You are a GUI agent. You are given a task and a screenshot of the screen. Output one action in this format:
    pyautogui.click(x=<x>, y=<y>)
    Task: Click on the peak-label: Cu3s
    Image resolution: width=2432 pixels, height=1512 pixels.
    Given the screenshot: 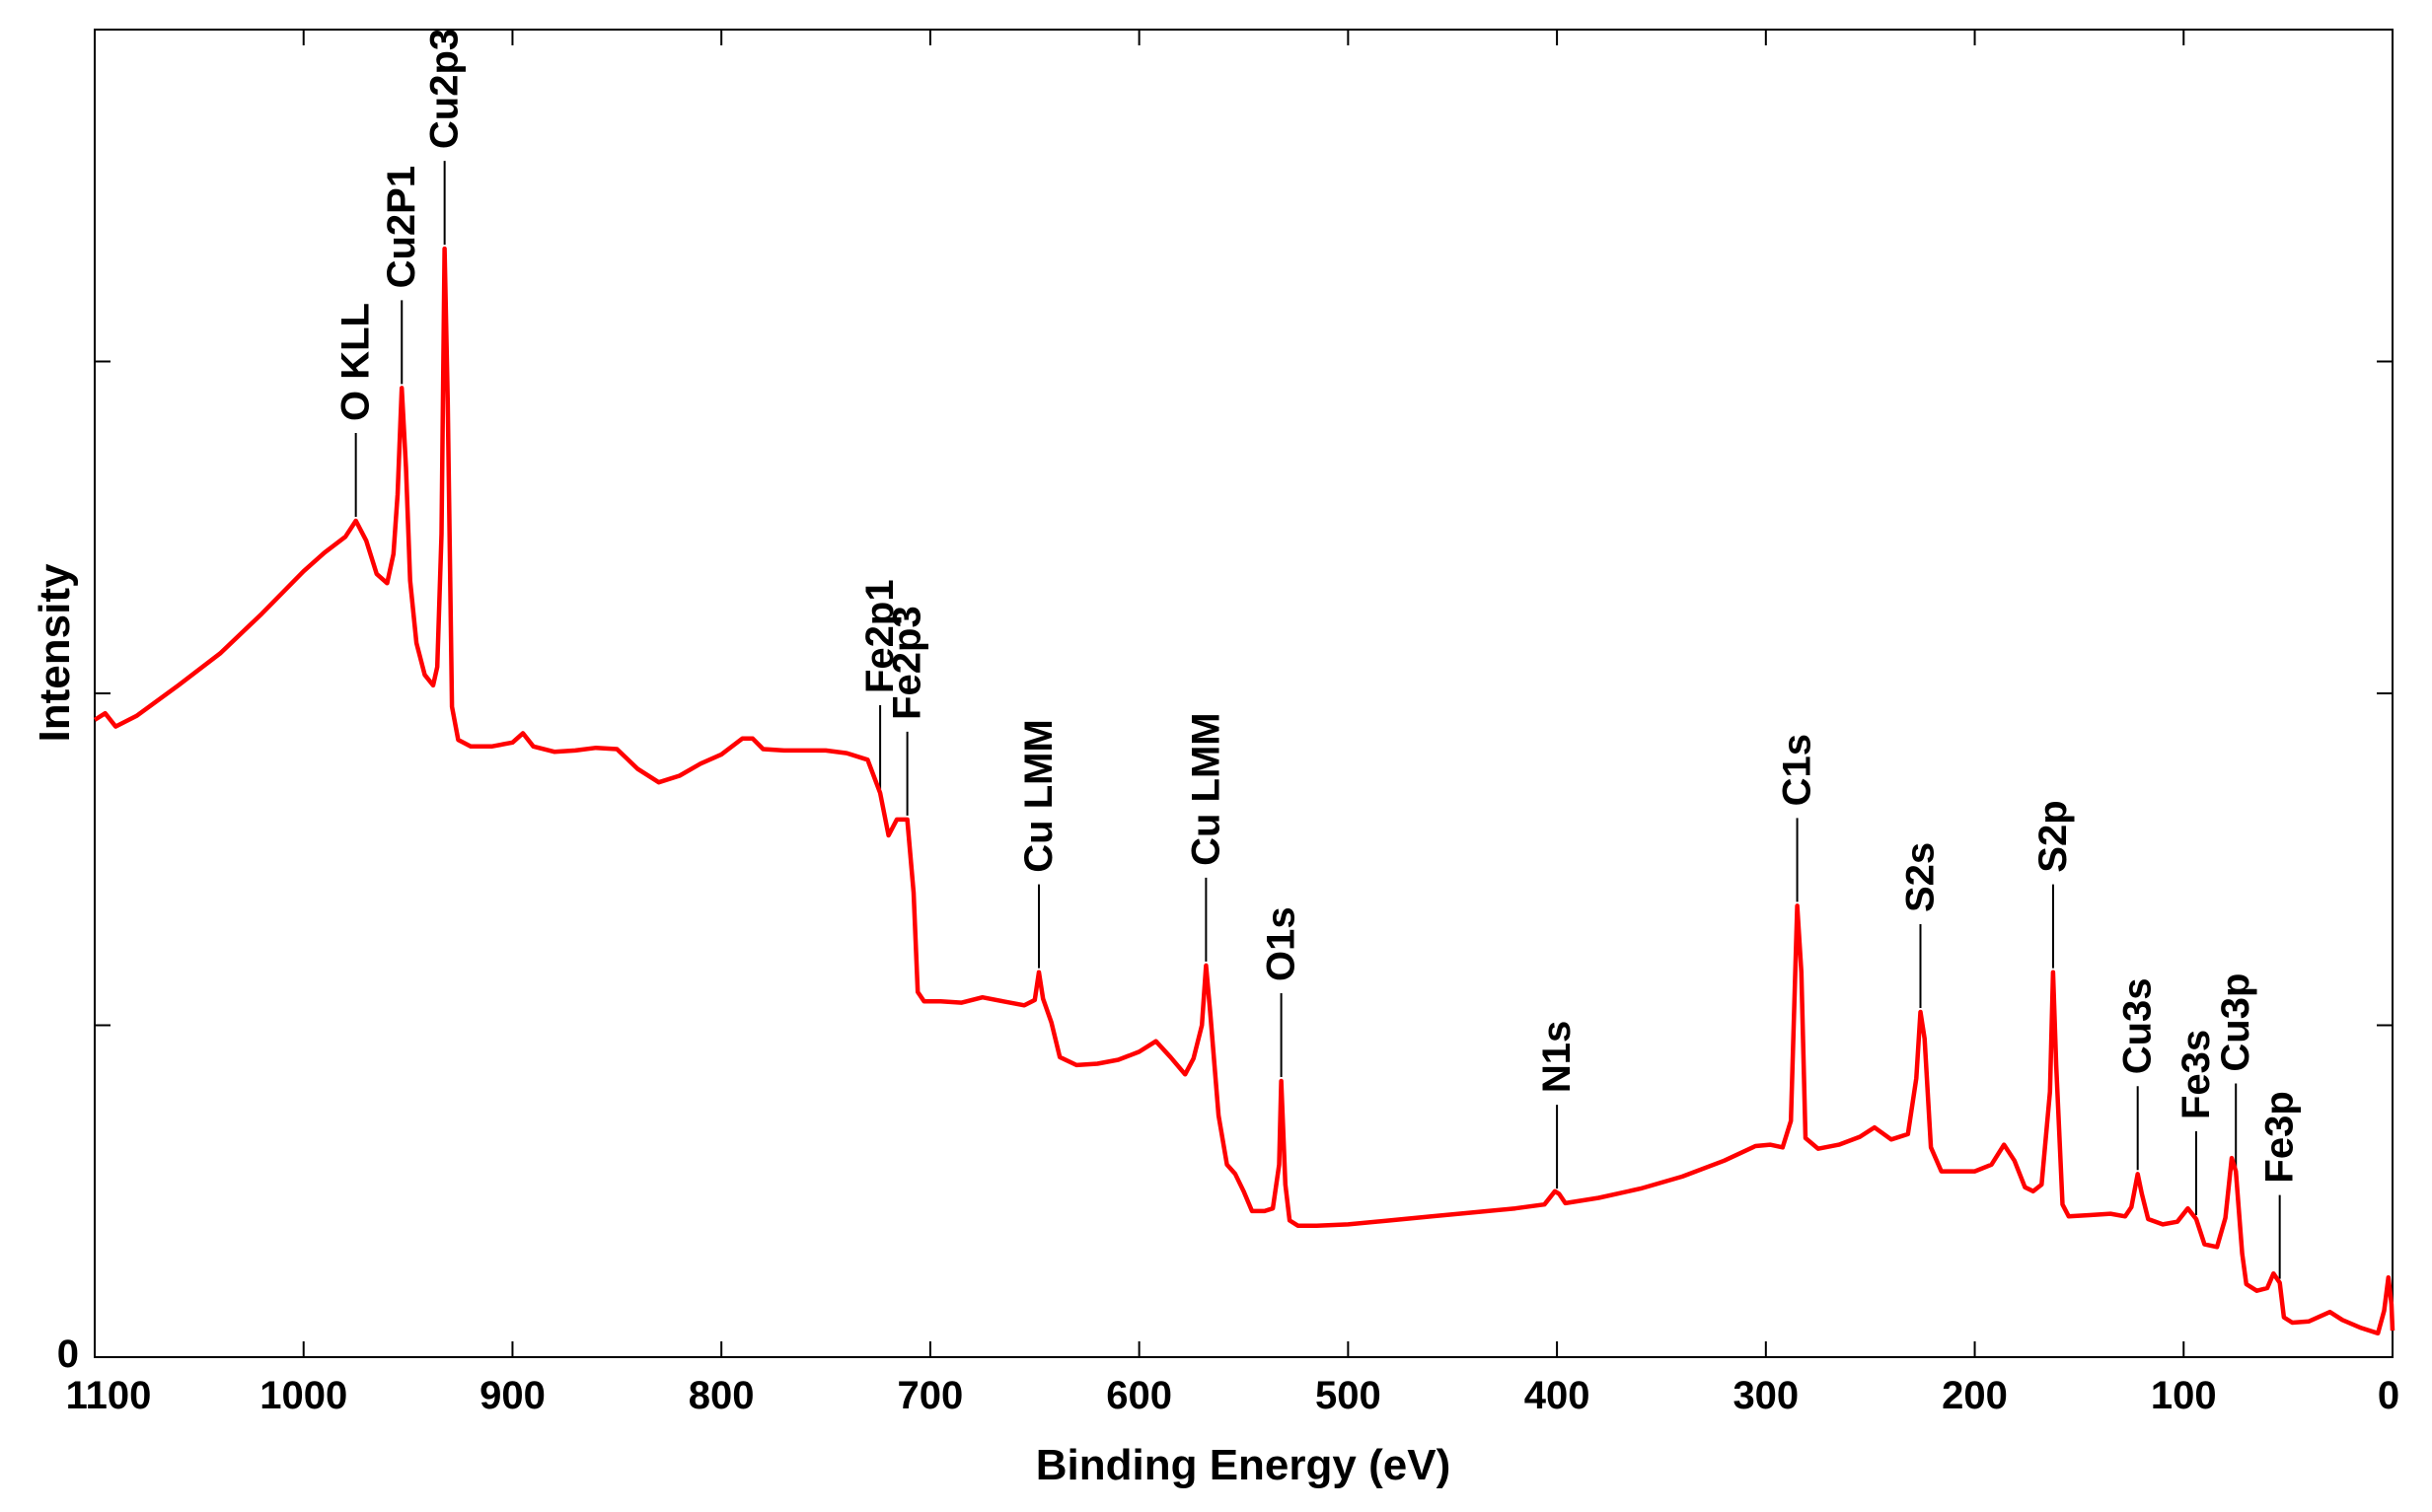 What is the action you would take?
    pyautogui.click(x=2138, y=1025)
    